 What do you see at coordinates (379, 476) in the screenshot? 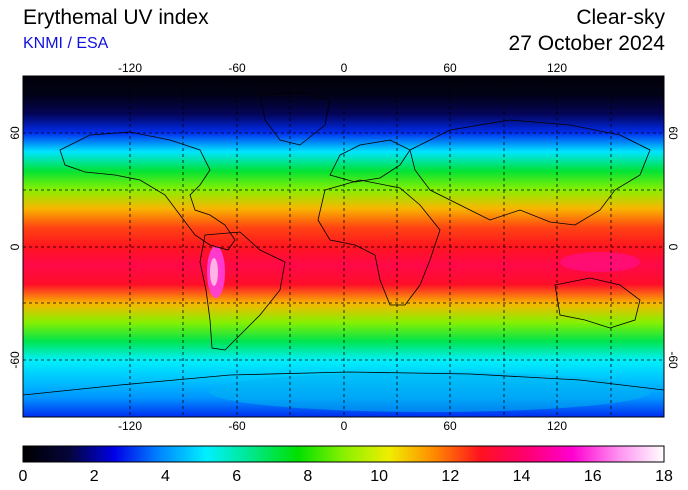
I see `colorbar-tick-label: 10` at bounding box center [379, 476].